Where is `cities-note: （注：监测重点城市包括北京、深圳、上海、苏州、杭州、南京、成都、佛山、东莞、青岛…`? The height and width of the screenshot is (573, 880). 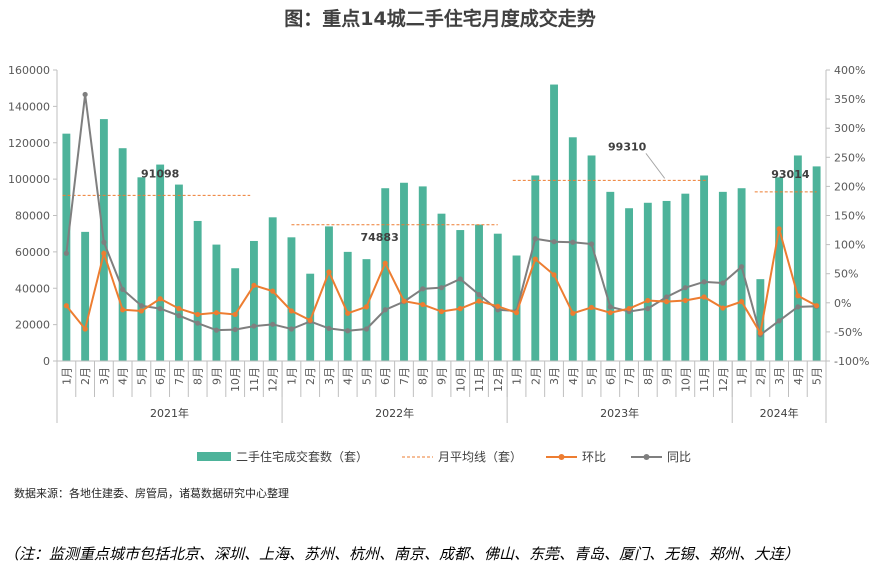
cities-note: （注：监测重点城市包括北京、深圳、上海、苏州、杭州、南京、成都、佛山、东莞、青岛… is located at coordinates (402, 554).